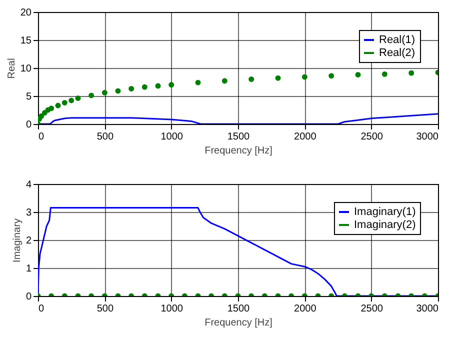  I want to click on y-tick-label: 2, so click(29, 241).